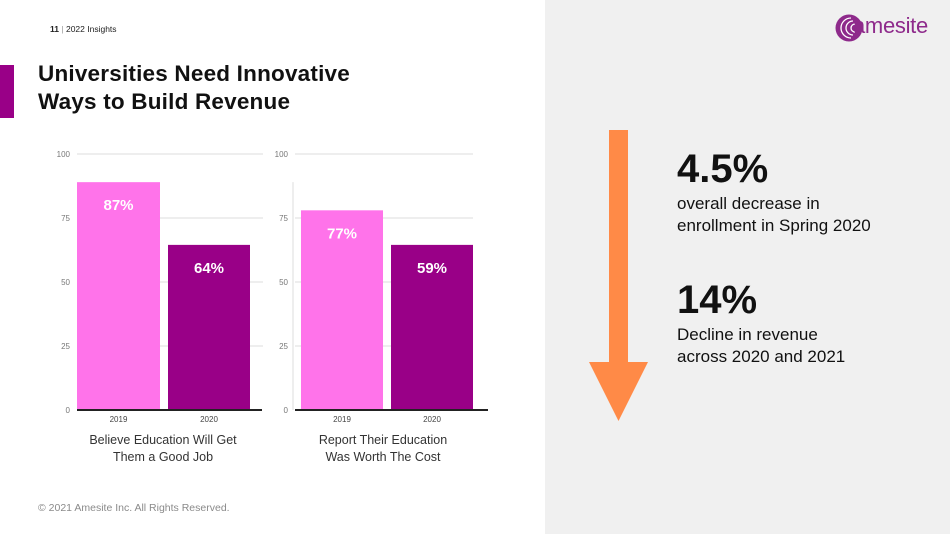  I want to click on down-arrow-icon, so click(618, 275).